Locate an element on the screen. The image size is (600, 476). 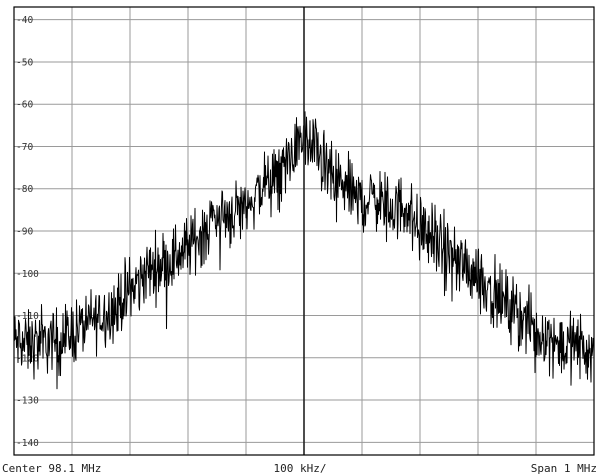
center-label: Center 98.1 MHz is located at coordinates (51, 468).